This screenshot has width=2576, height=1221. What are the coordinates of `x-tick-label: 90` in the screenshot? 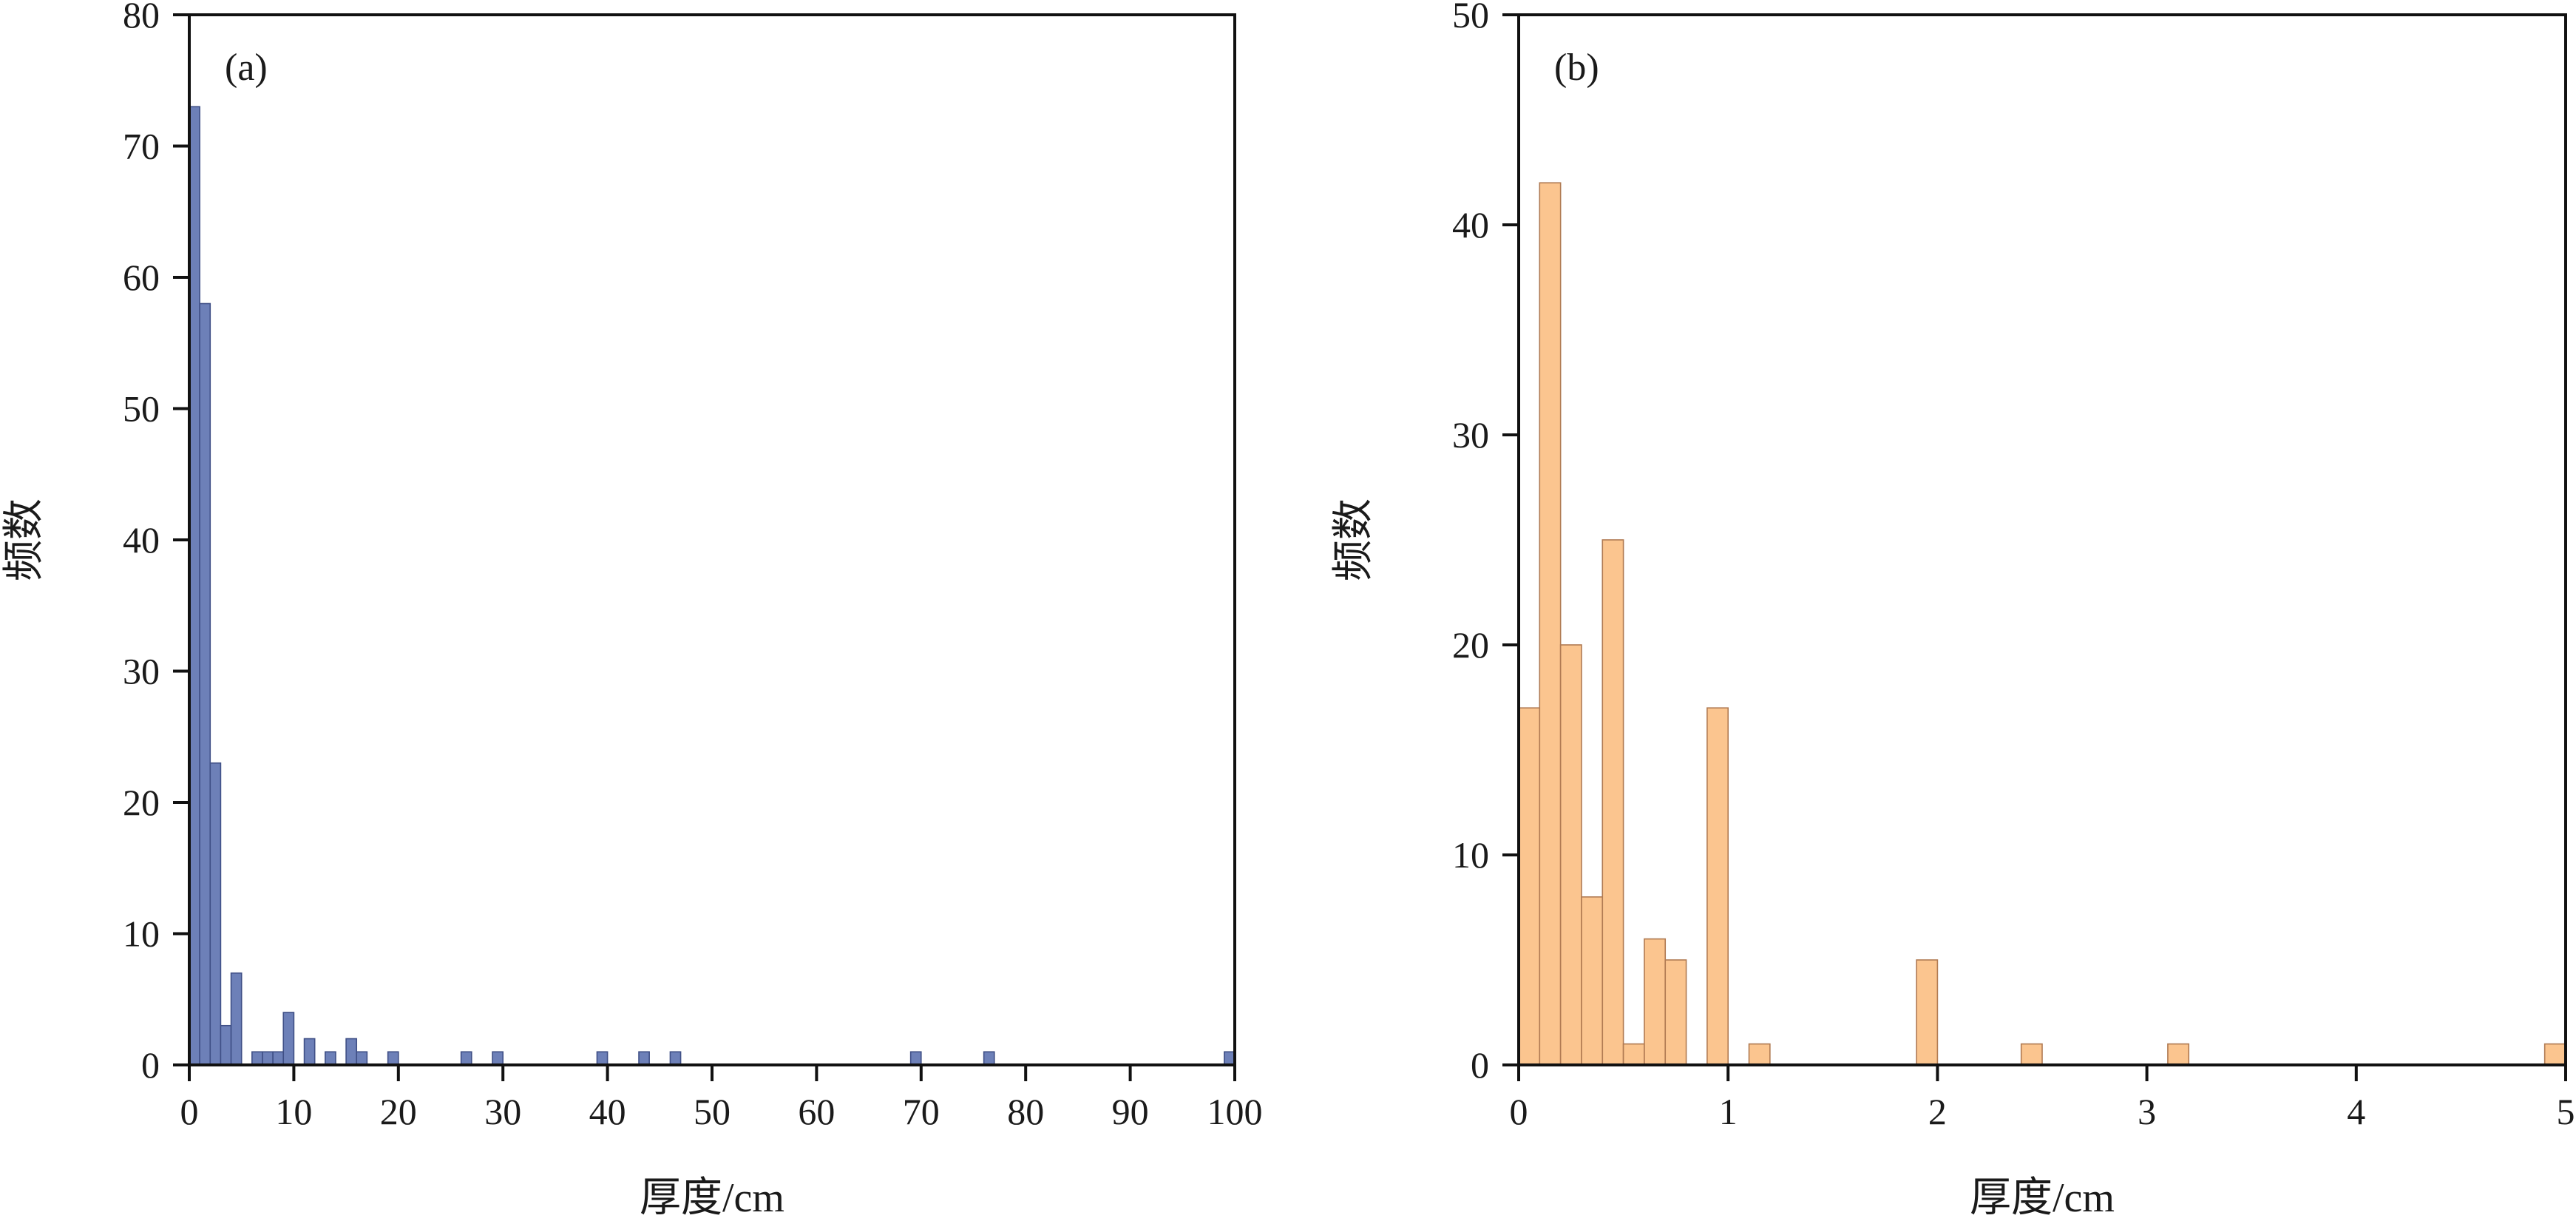 It's located at (1130, 1111).